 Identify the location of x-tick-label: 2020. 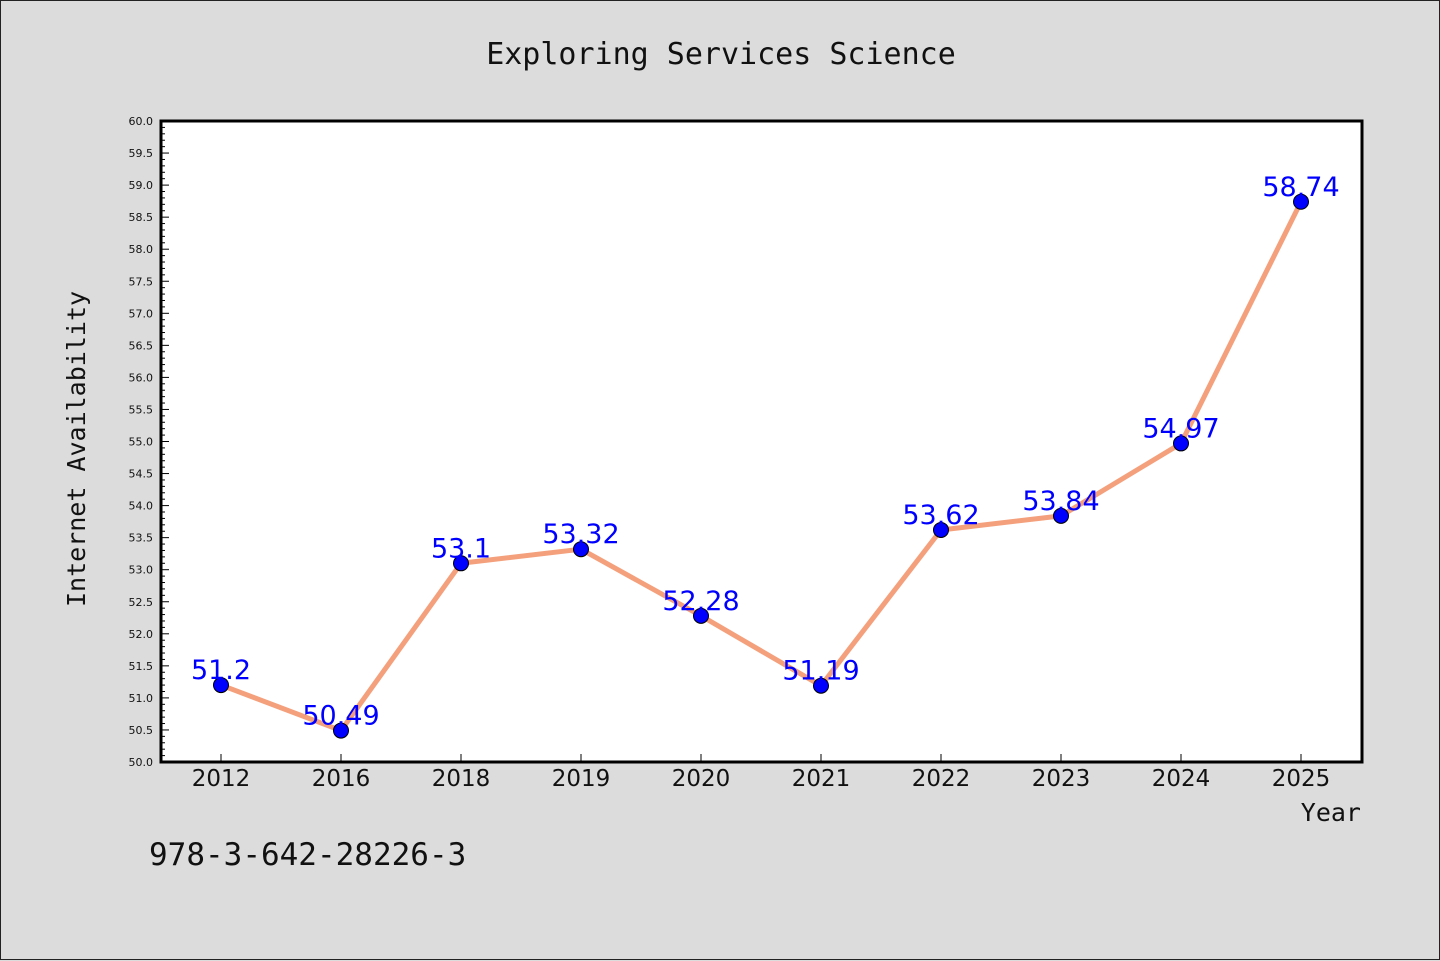
(701, 779).